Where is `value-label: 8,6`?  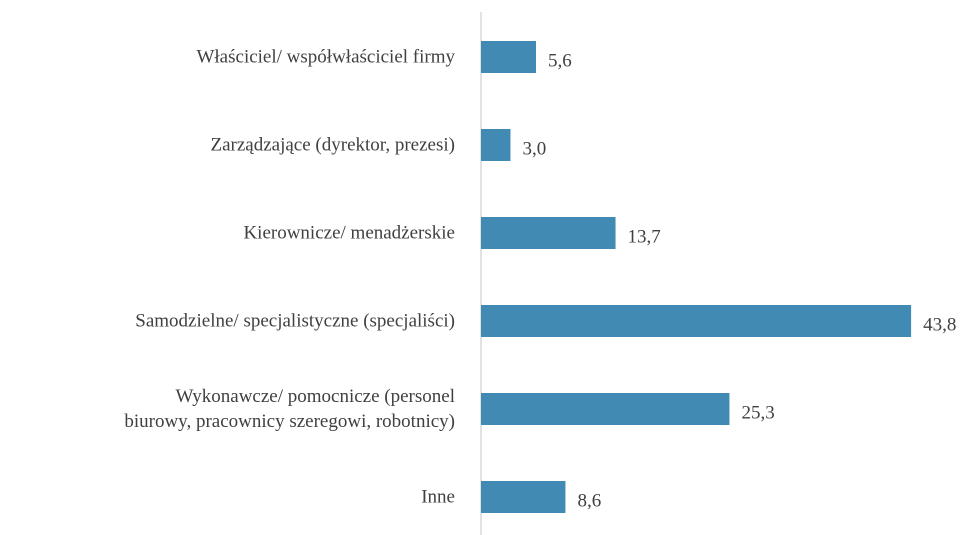
value-label: 8,6 is located at coordinates (589, 500).